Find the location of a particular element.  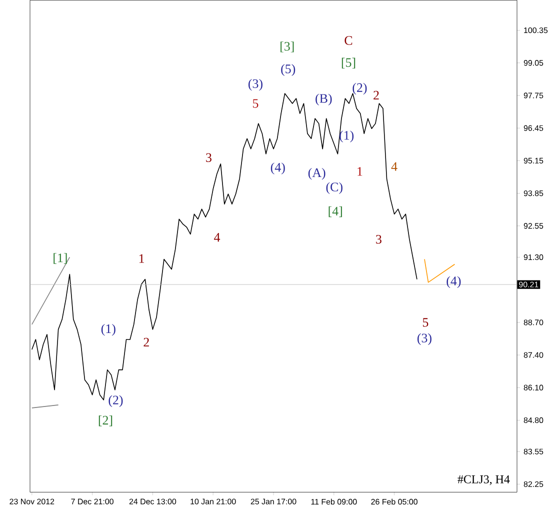

annotation: C is located at coordinates (348, 40).